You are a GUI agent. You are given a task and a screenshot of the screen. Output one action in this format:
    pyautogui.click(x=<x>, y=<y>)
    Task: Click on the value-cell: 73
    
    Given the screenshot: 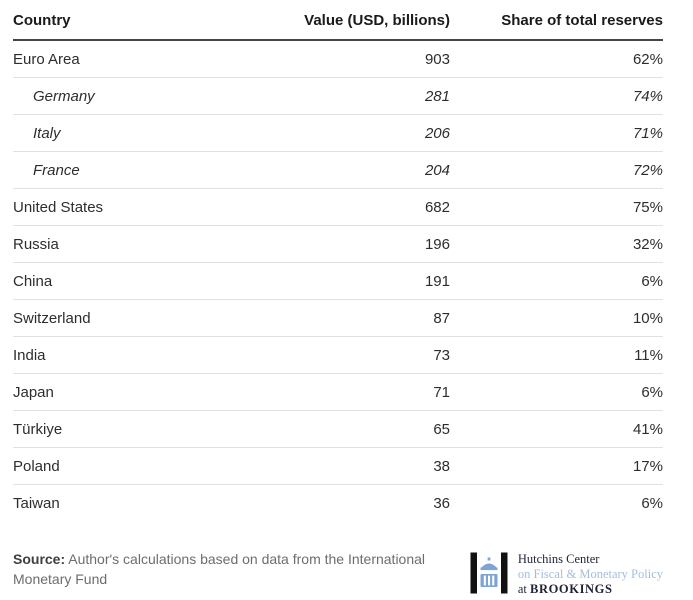 What is the action you would take?
    pyautogui.click(x=371, y=355)
    